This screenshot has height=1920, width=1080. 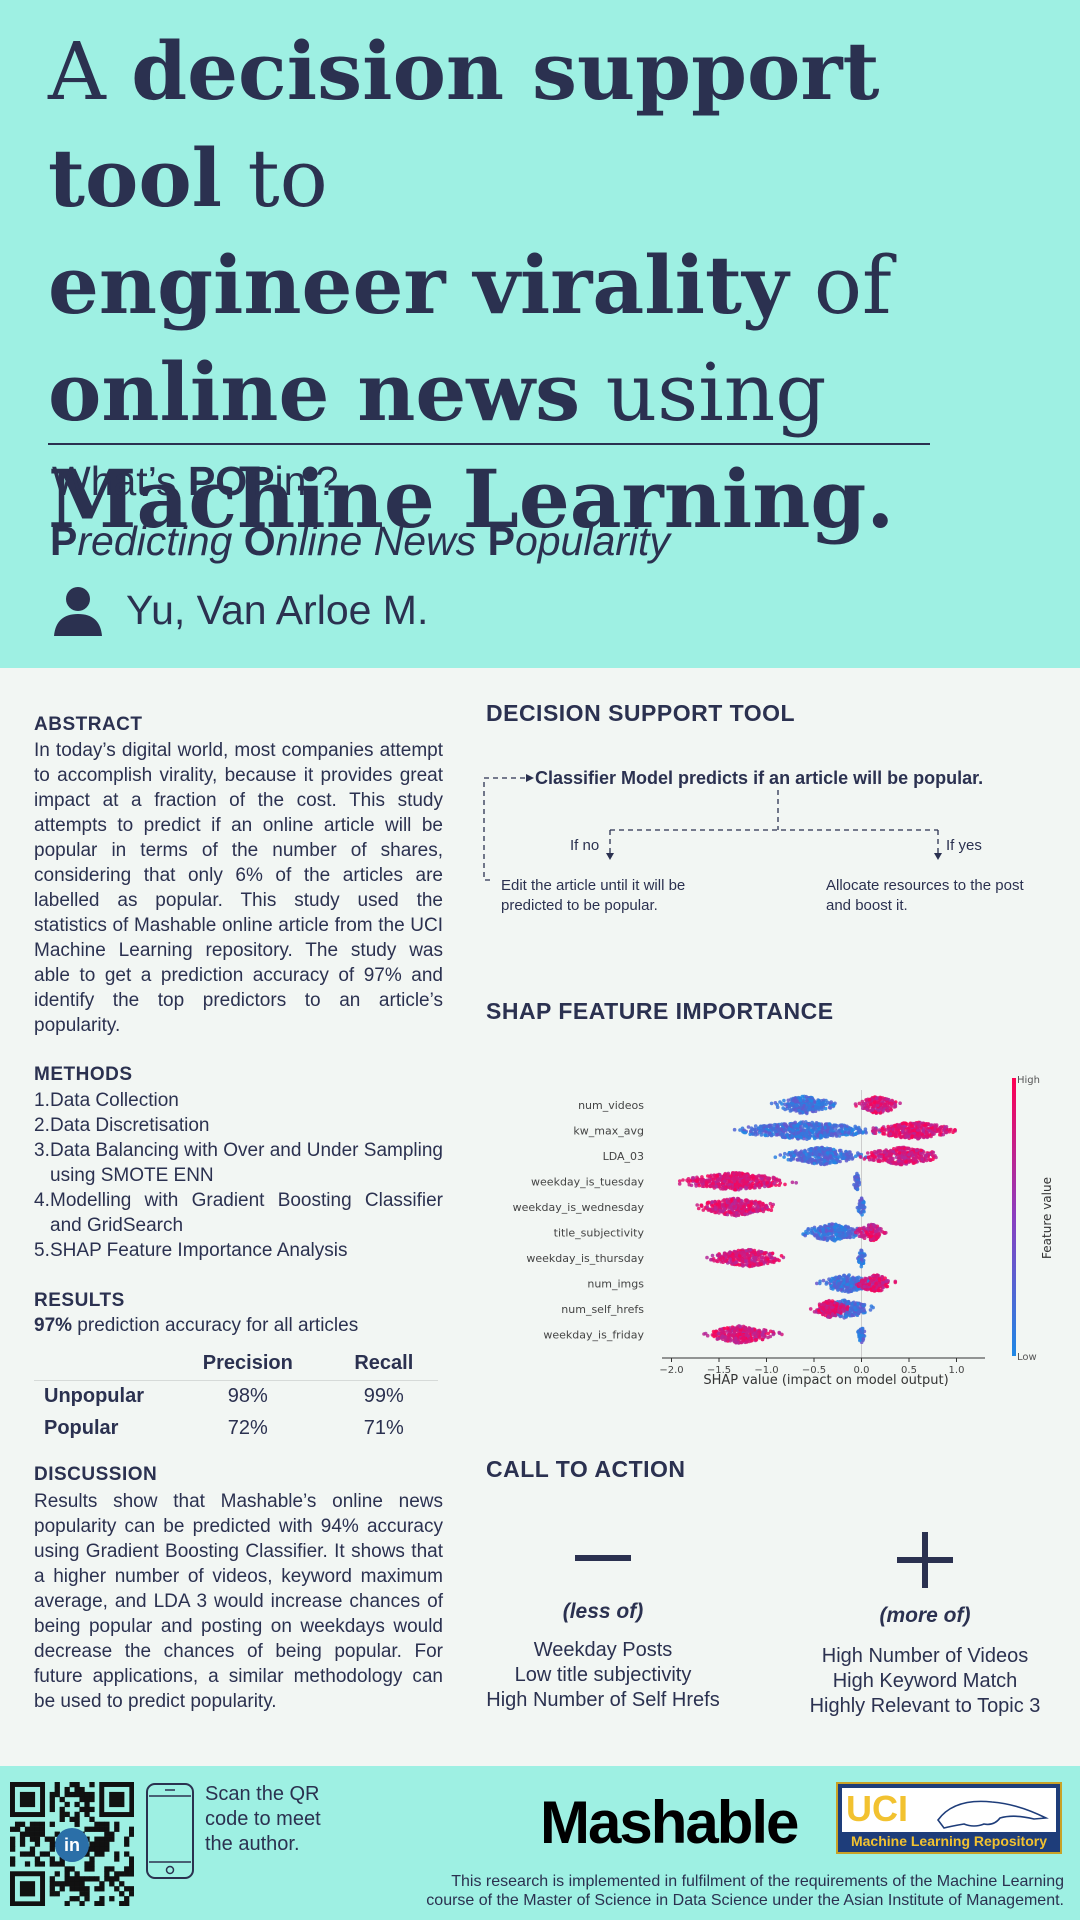 I want to click on precision-value: 98%, so click(x=247, y=1396).